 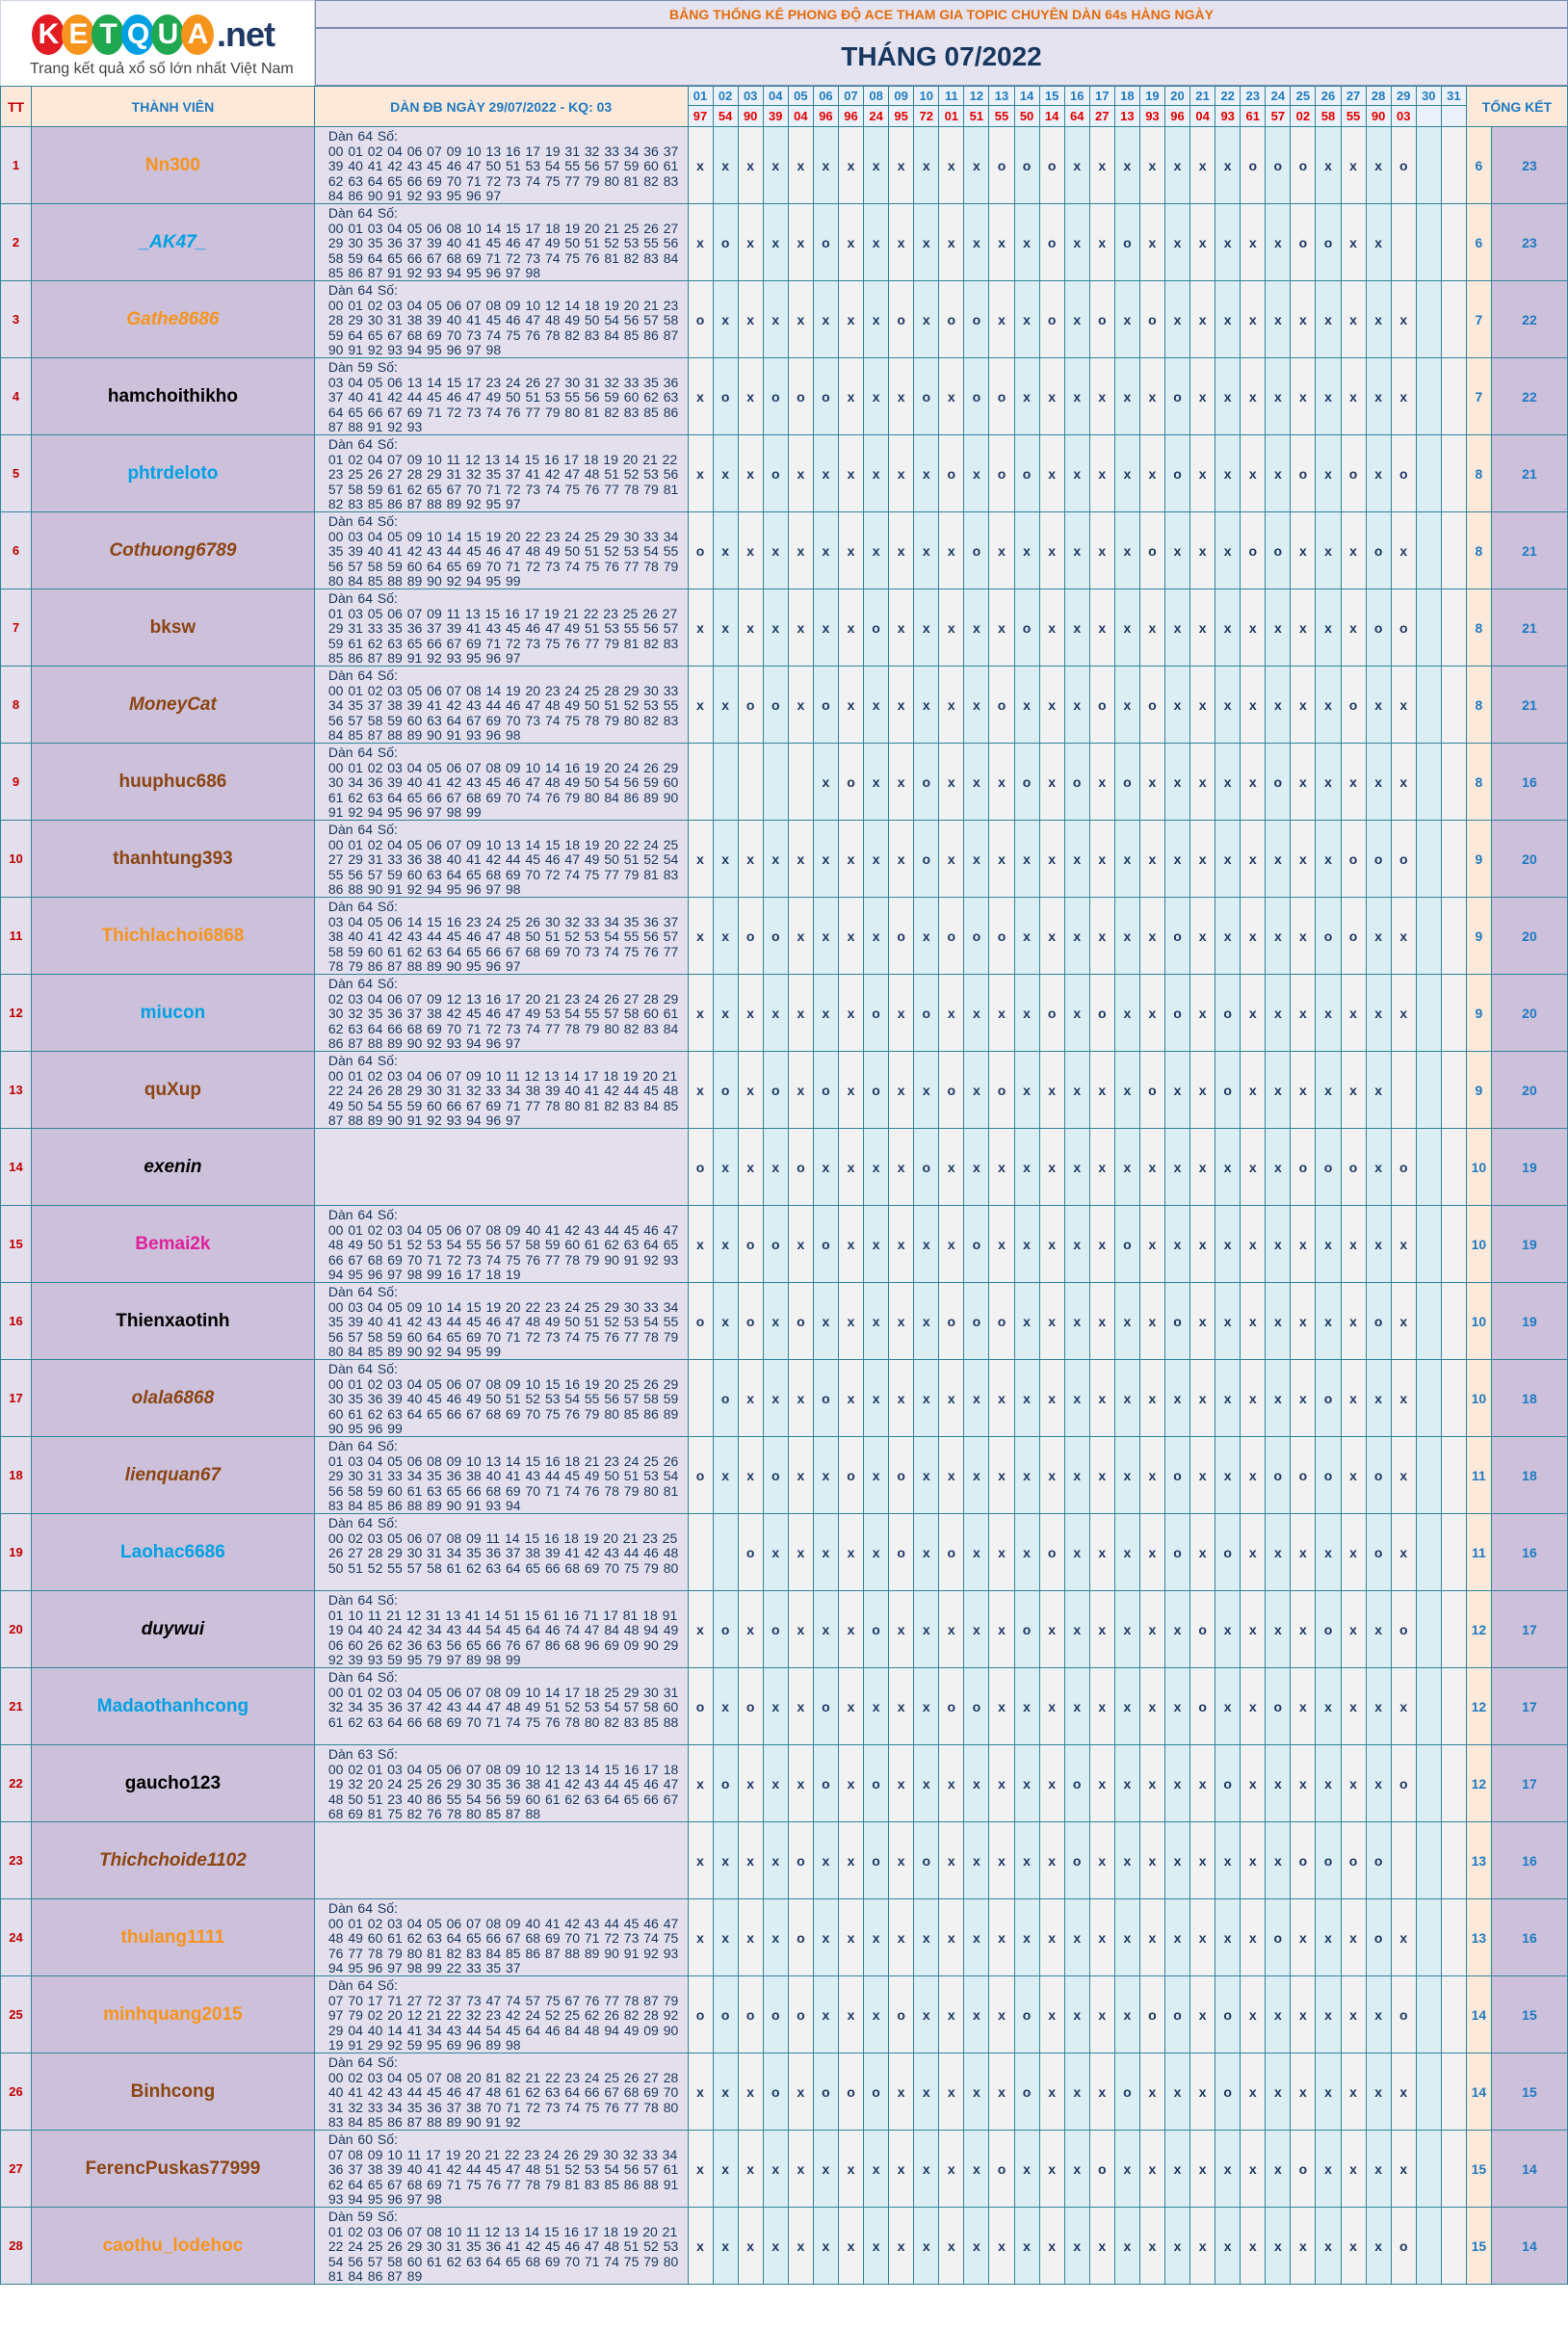 I want to click on member-name: thulang1111, so click(x=172, y=1937).